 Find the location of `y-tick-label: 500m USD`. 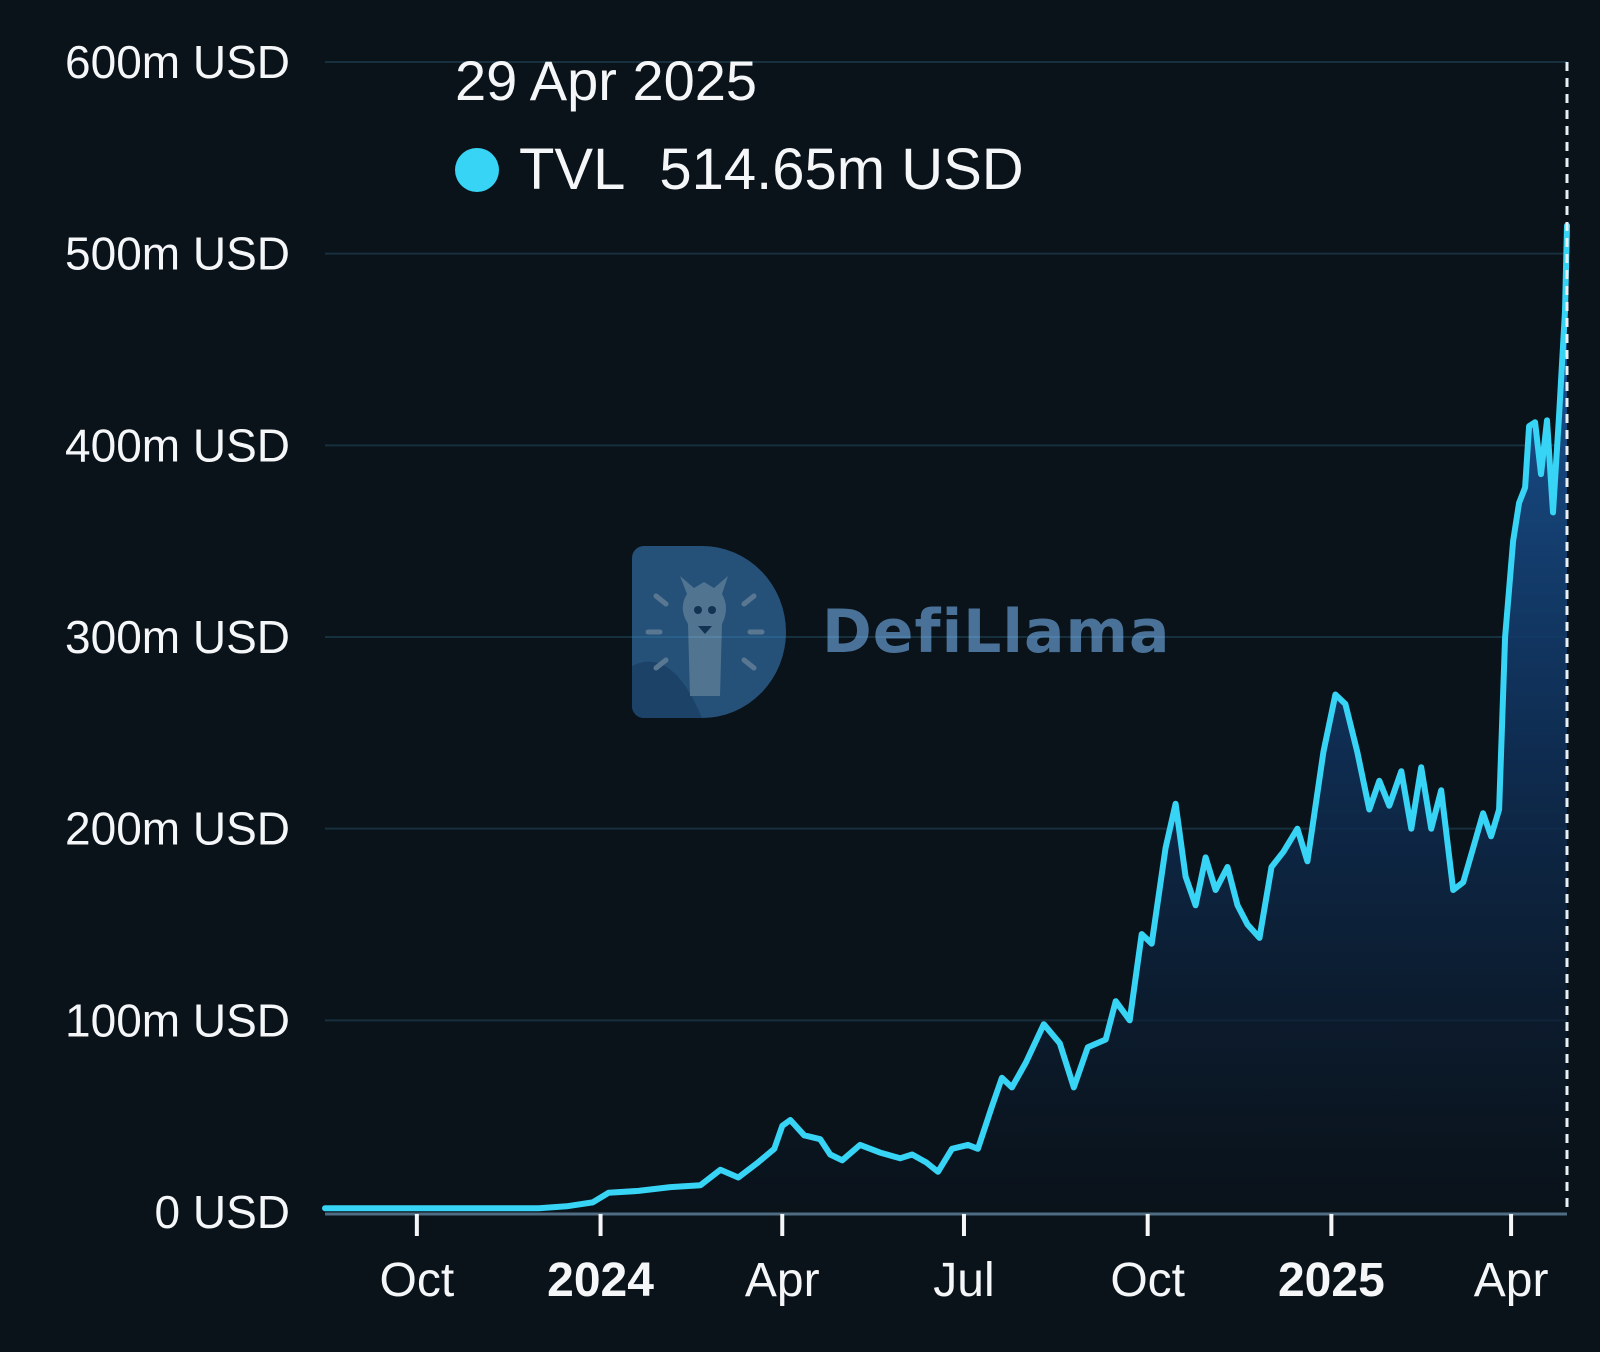

y-tick-label: 500m USD is located at coordinates (177, 254).